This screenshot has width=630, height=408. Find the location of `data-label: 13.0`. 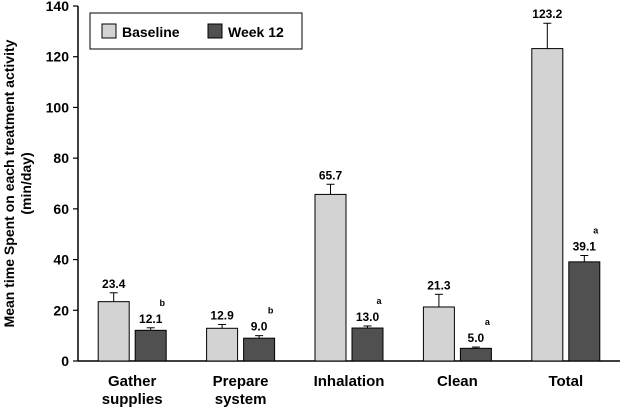

data-label: 13.0 is located at coordinates (368, 317).